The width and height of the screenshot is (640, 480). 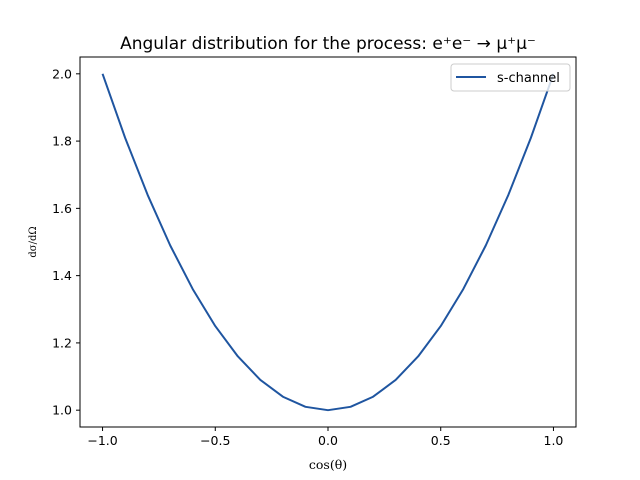 I want to click on x-tick-label: 1.0, so click(x=554, y=440).